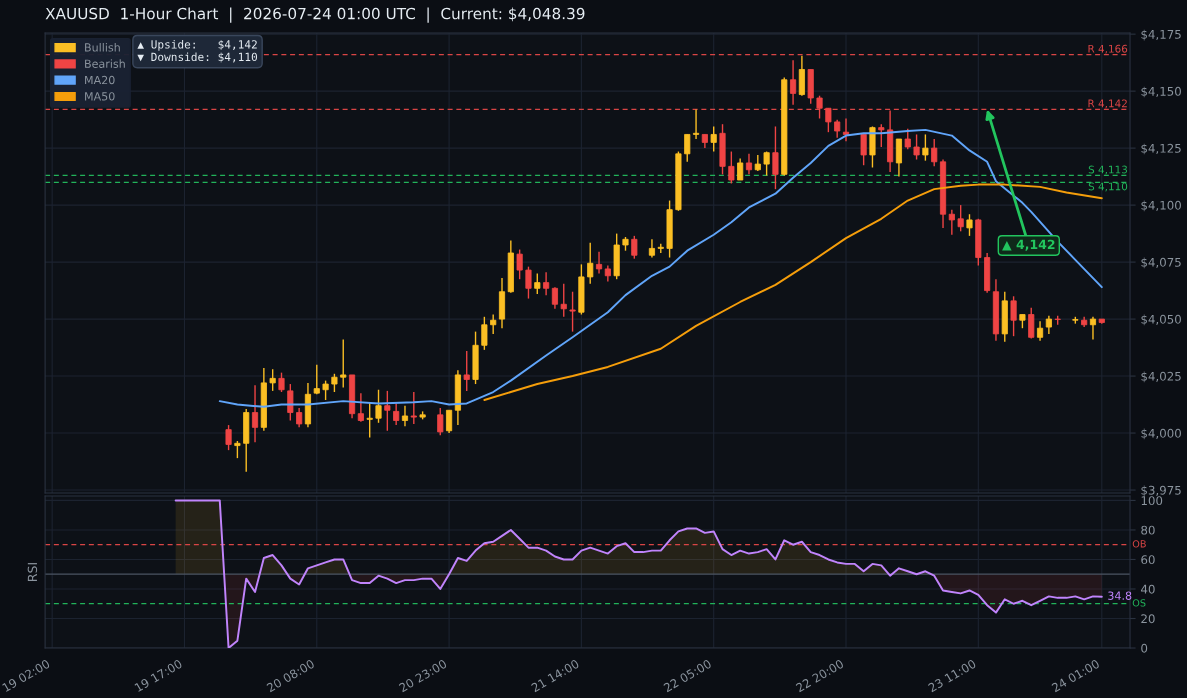  What do you see at coordinates (1161, 491) in the screenshot?
I see `y-tick-label: $3,975` at bounding box center [1161, 491].